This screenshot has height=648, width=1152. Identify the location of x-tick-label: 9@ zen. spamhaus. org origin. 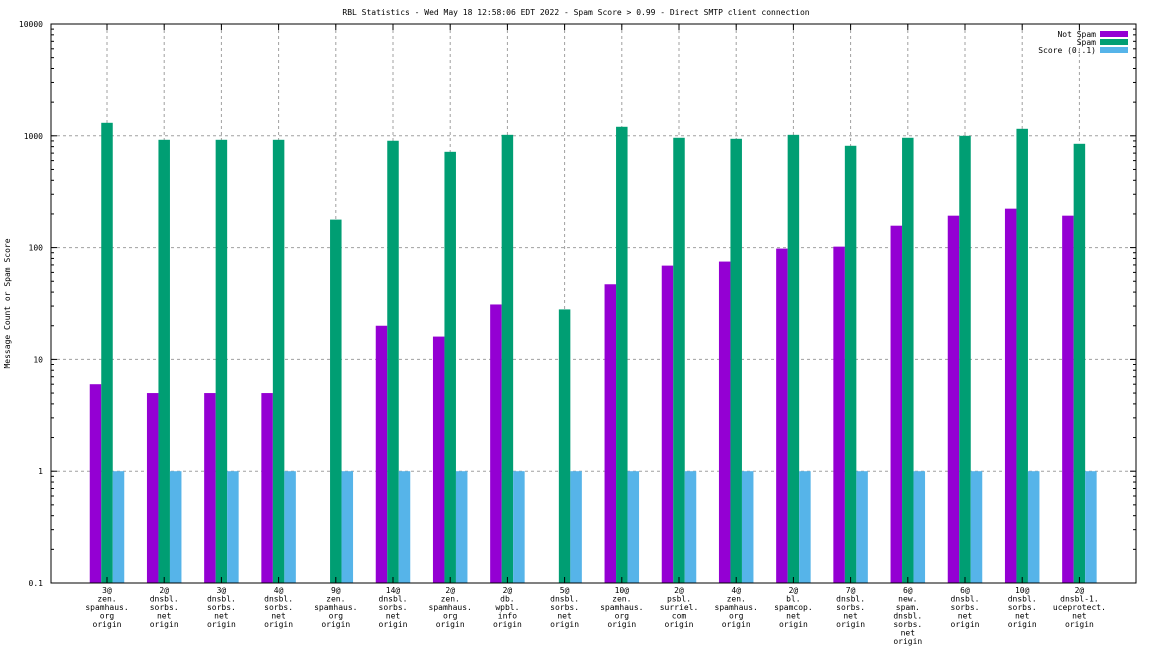
(335, 607).